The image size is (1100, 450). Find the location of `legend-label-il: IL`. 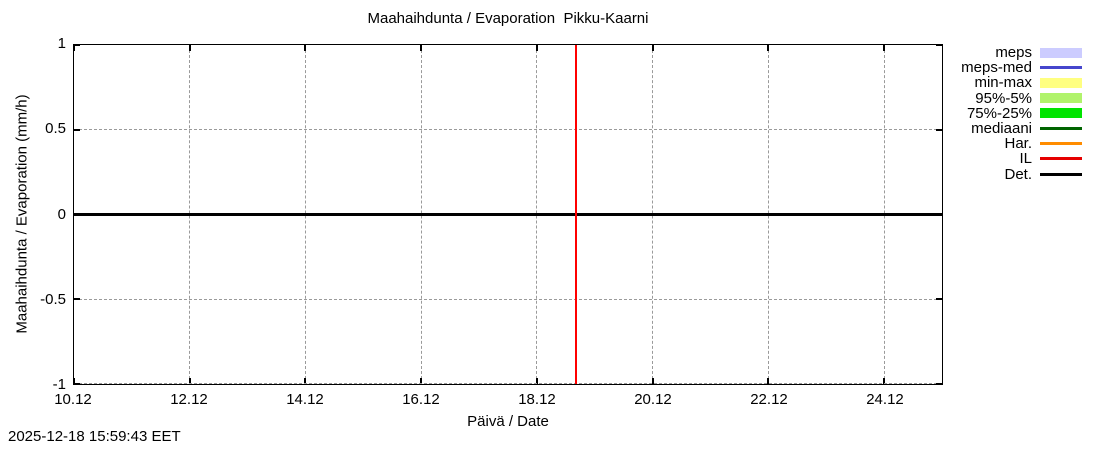

legend-label-il: IL is located at coordinates (1025, 159).